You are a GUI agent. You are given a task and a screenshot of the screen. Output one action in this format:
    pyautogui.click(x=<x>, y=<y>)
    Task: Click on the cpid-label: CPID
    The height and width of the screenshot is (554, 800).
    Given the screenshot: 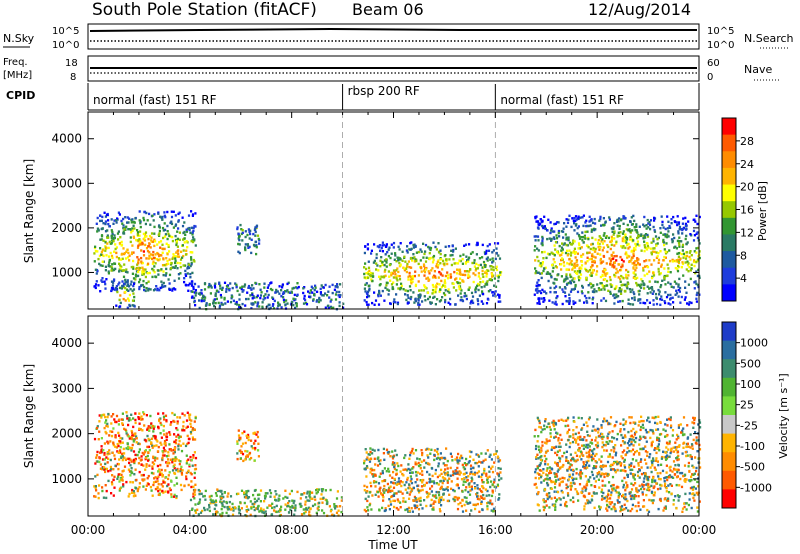 What is the action you would take?
    pyautogui.click(x=20, y=95)
    